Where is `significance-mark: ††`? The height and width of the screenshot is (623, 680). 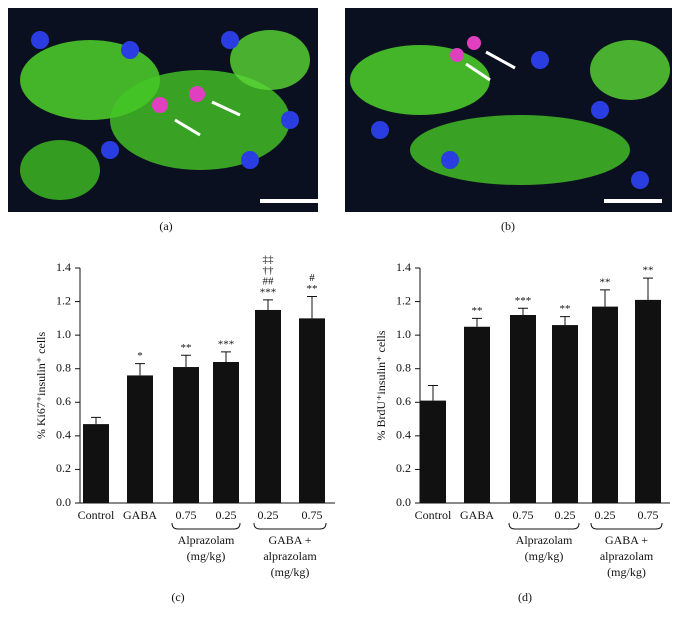
significance-mark: †† is located at coordinates (269, 270).